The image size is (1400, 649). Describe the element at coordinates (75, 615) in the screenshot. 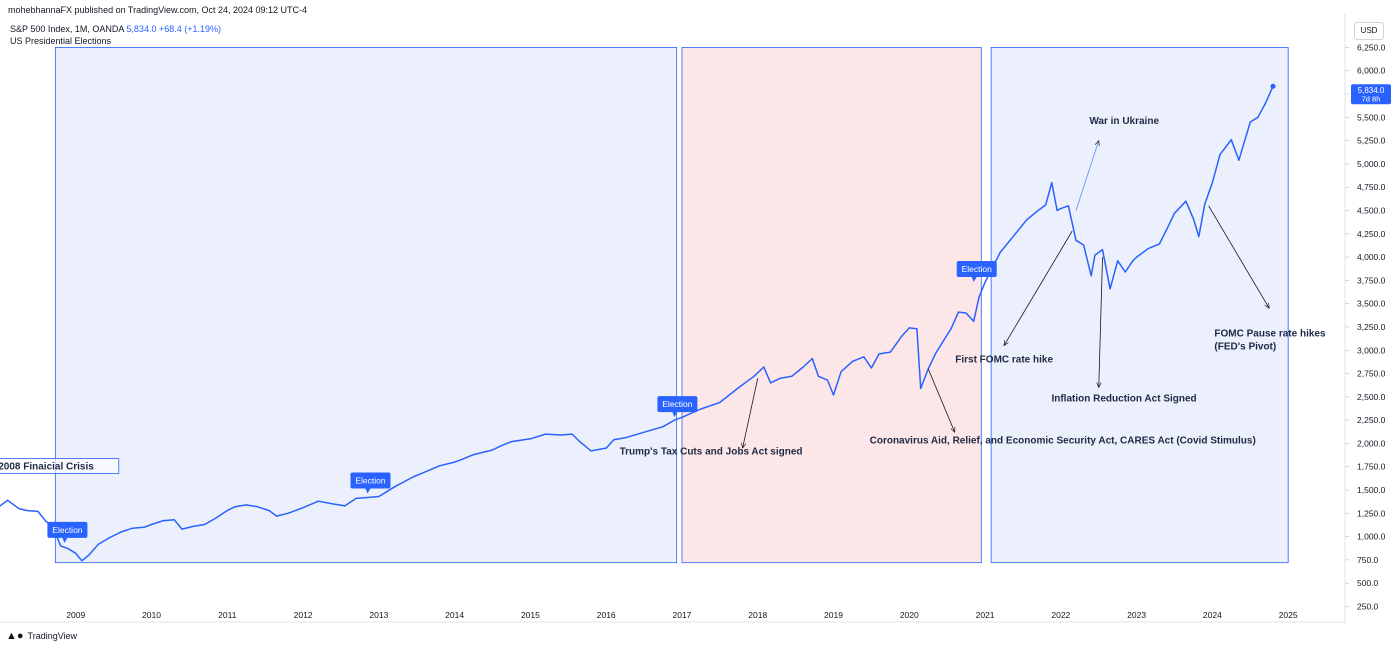

I see `x-tick-label: 2009` at that location.